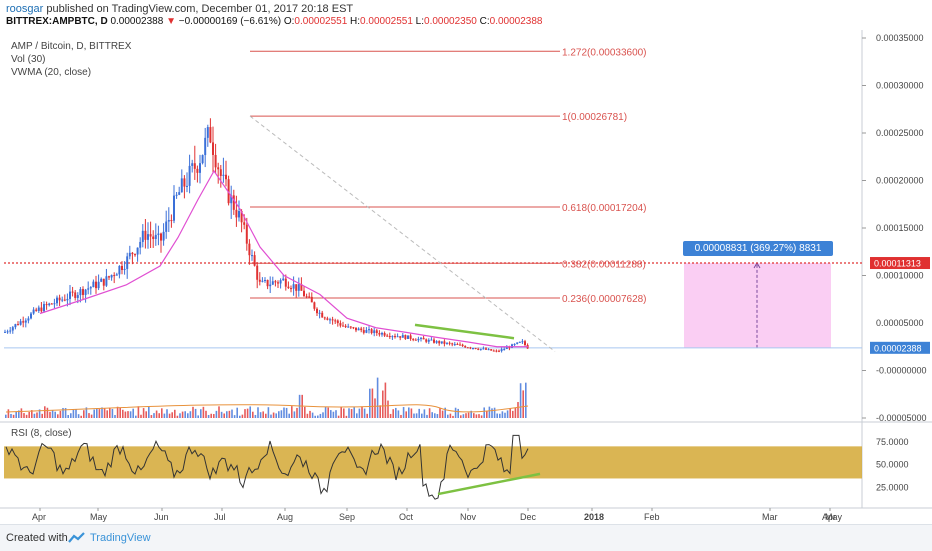 This screenshot has width=932, height=551. I want to click on price-tag-bg, so click(900, 347).